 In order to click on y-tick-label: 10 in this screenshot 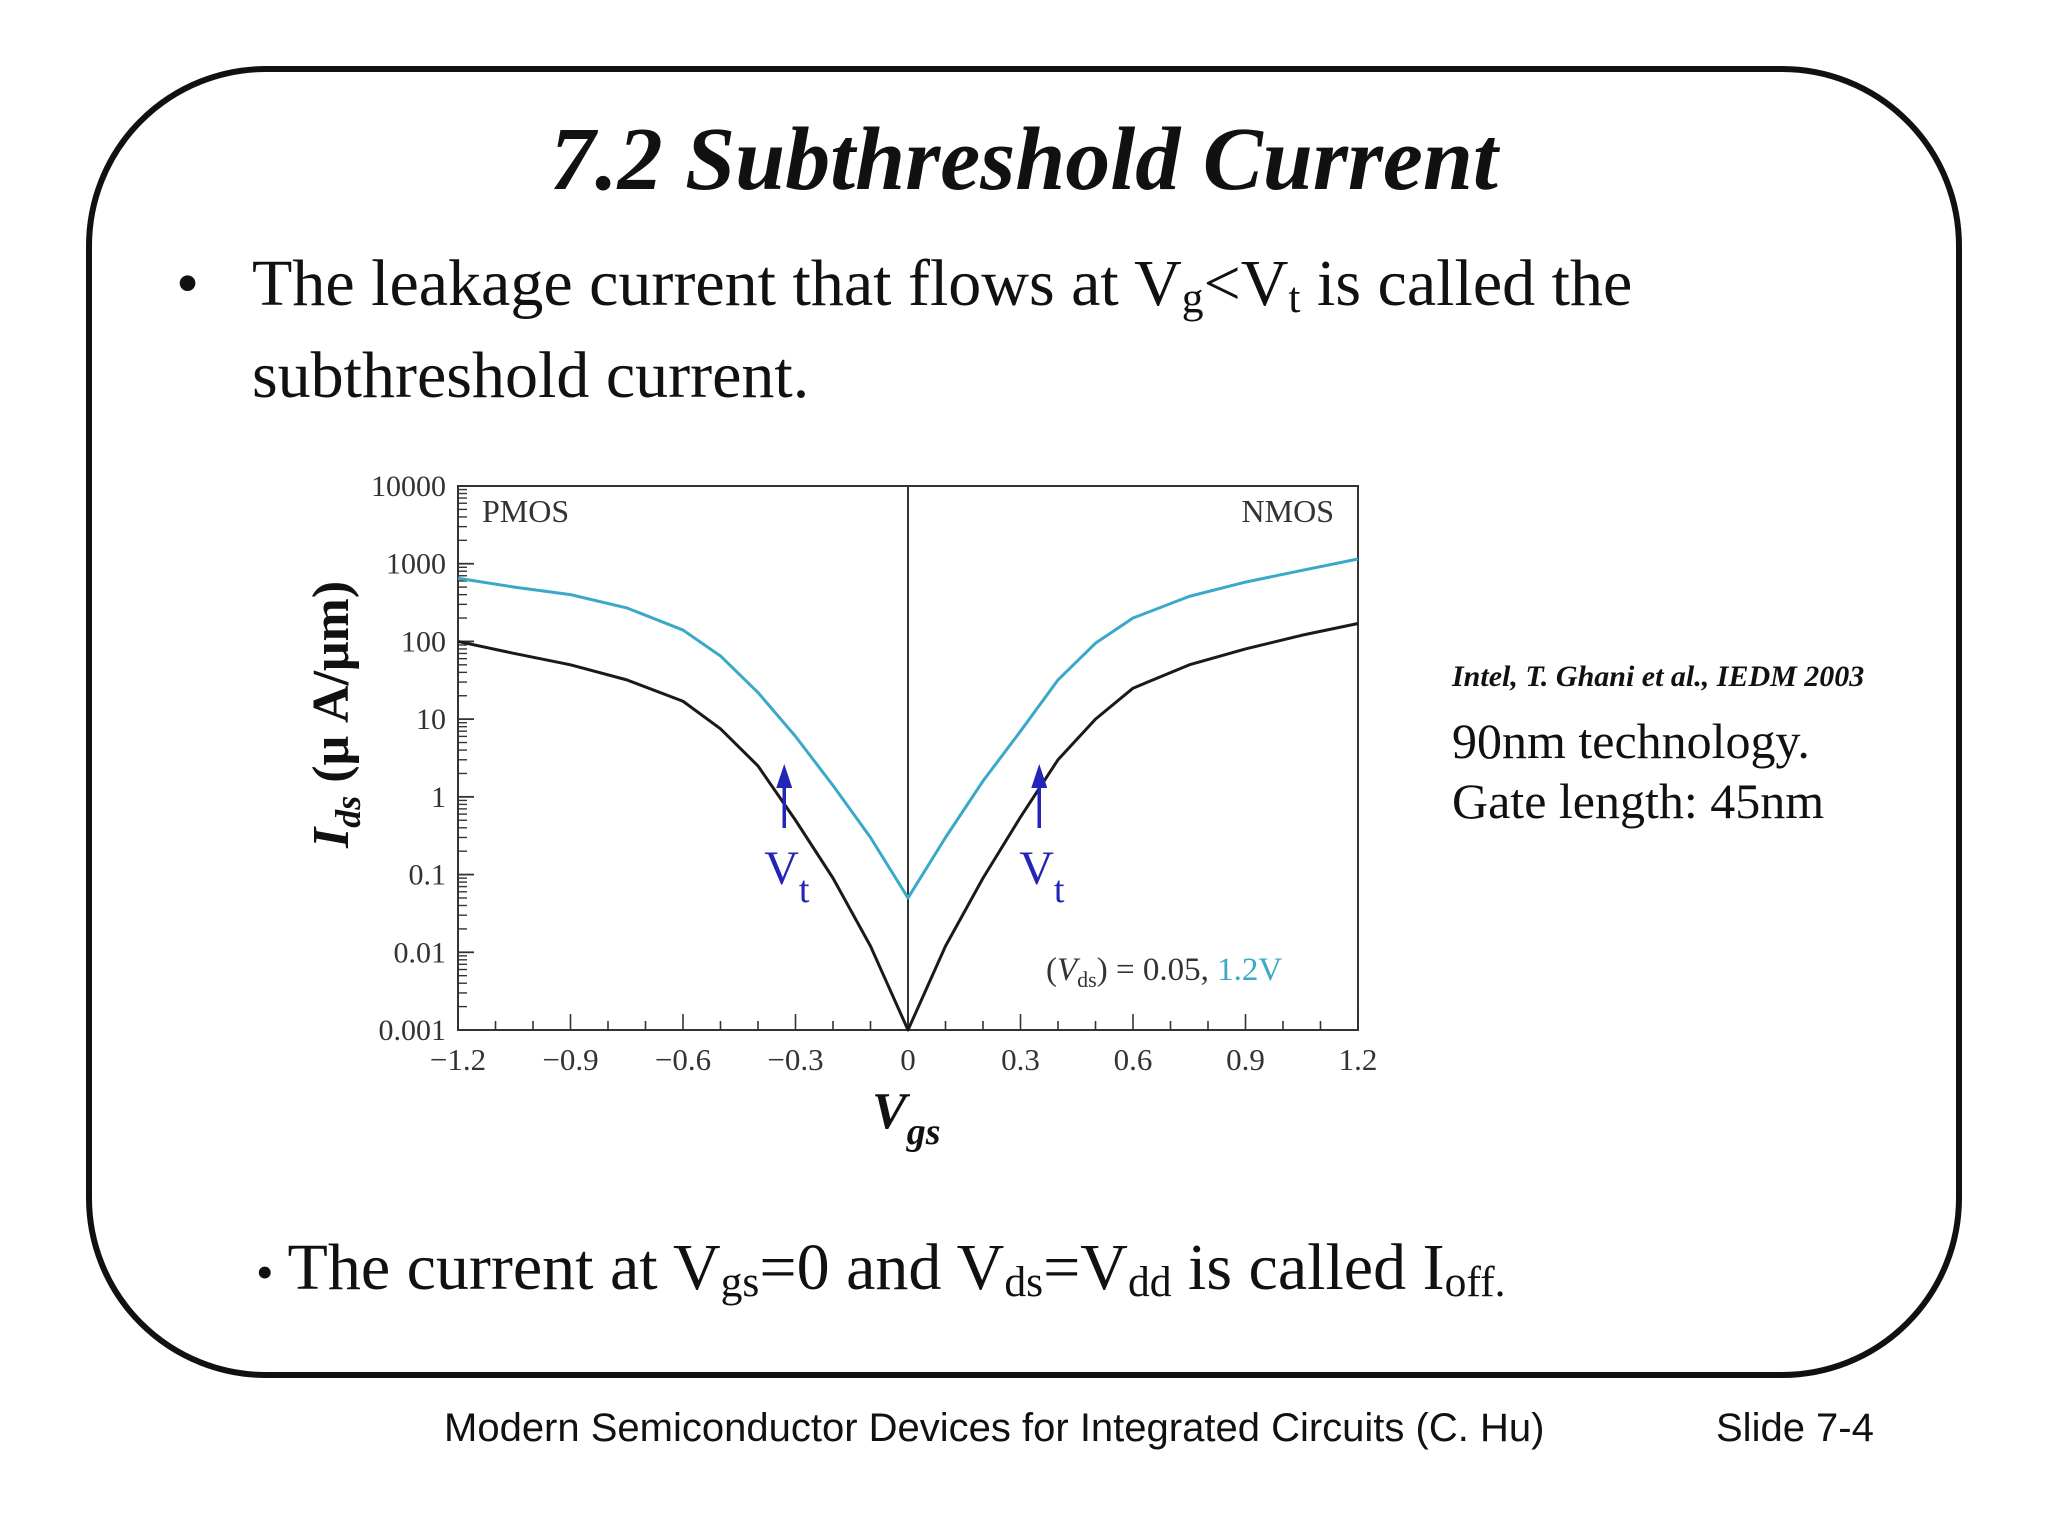, I will do `click(431, 719)`.